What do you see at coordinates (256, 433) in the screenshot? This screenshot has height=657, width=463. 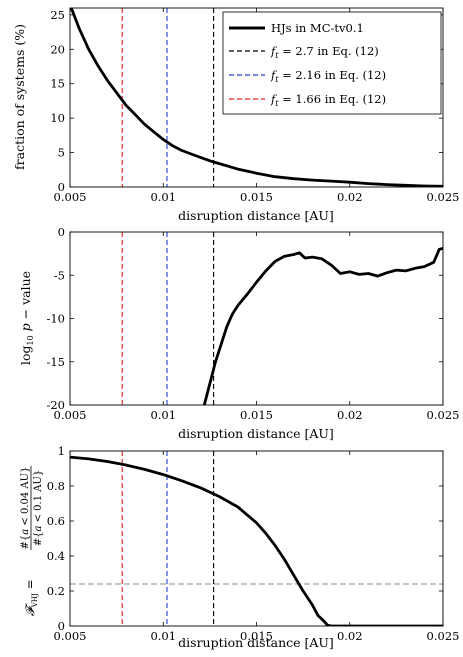 I see `x-axis-label-2: disruption distance [AU]` at bounding box center [256, 433].